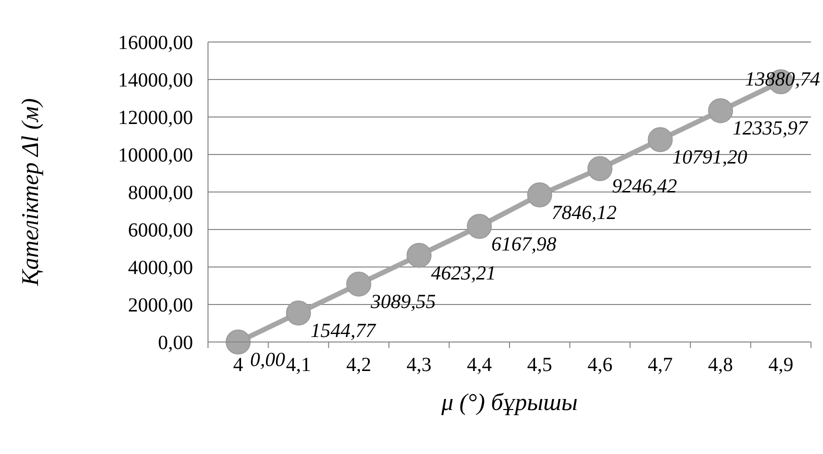 The height and width of the screenshot is (454, 823). Describe the element at coordinates (31, 192) in the screenshot. I see `y-axis-title: Қателіктер Δl (м)` at that location.